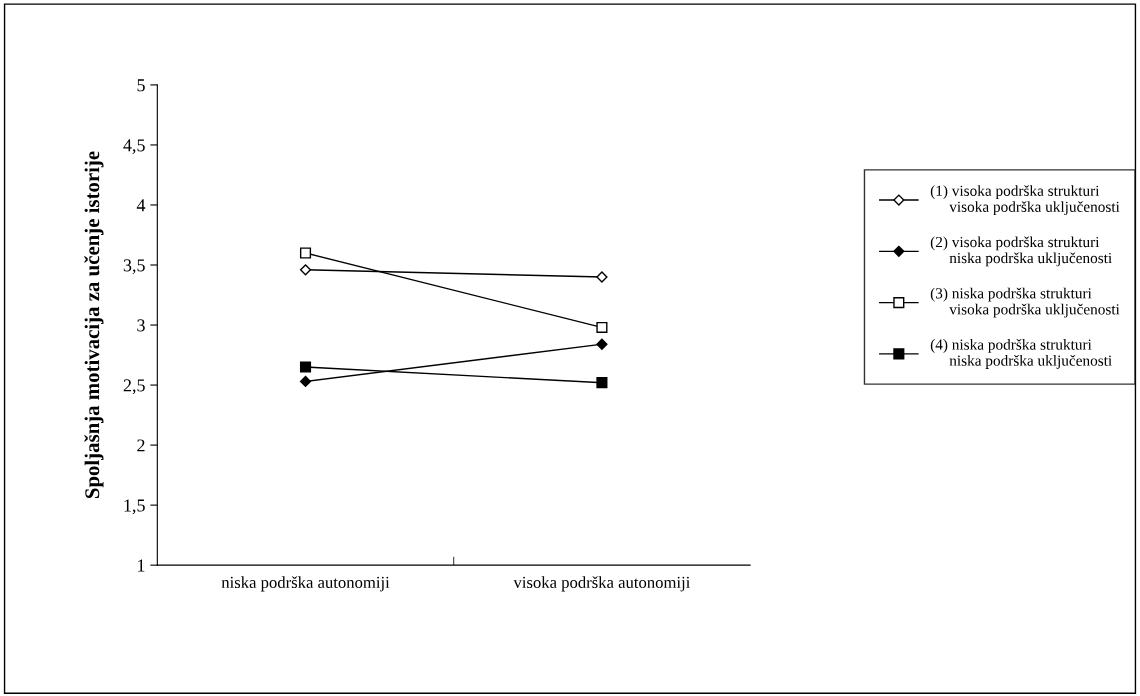  What do you see at coordinates (1025, 302) in the screenshot?
I see `legend-label: (3) niska podrška strukturi visoka podrška uključenosti` at bounding box center [1025, 302].